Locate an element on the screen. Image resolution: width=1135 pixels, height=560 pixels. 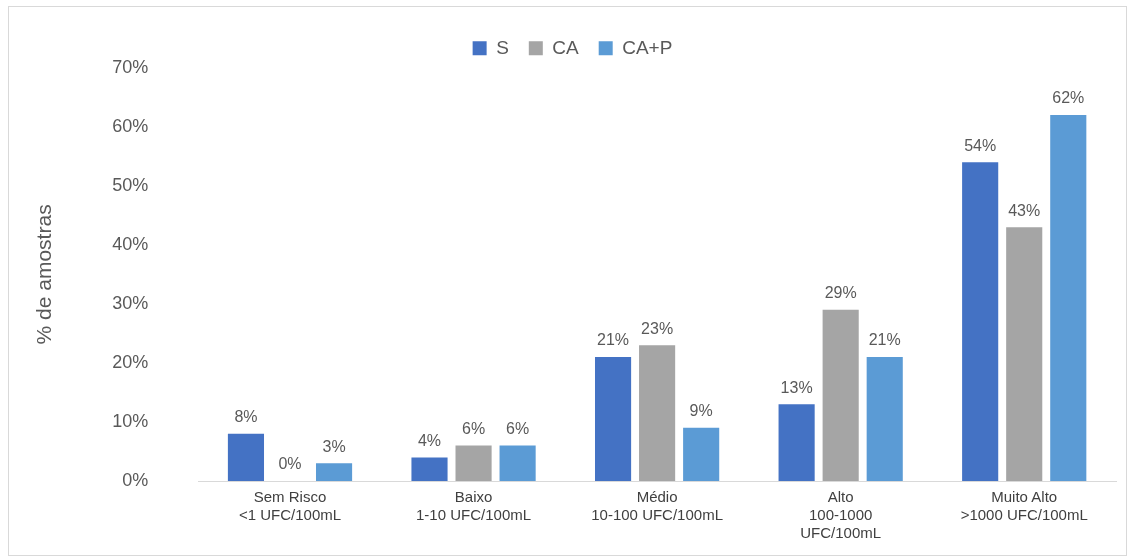
legend-label: CA+P is located at coordinates (647, 47).